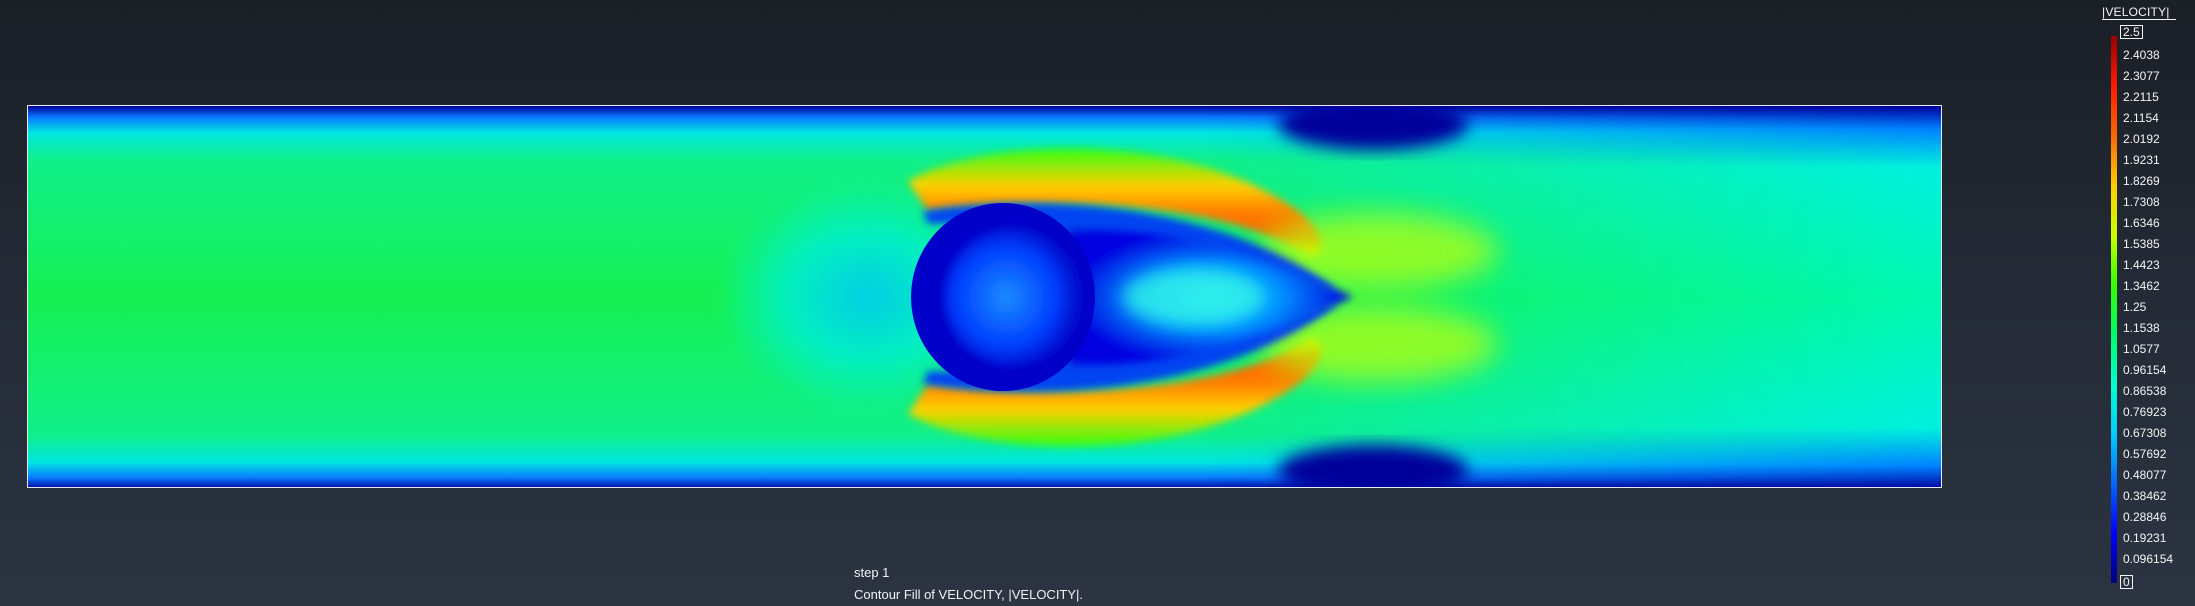  What do you see at coordinates (2141, 244) in the screenshot?
I see `legend-tick-label: 1.5385` at bounding box center [2141, 244].